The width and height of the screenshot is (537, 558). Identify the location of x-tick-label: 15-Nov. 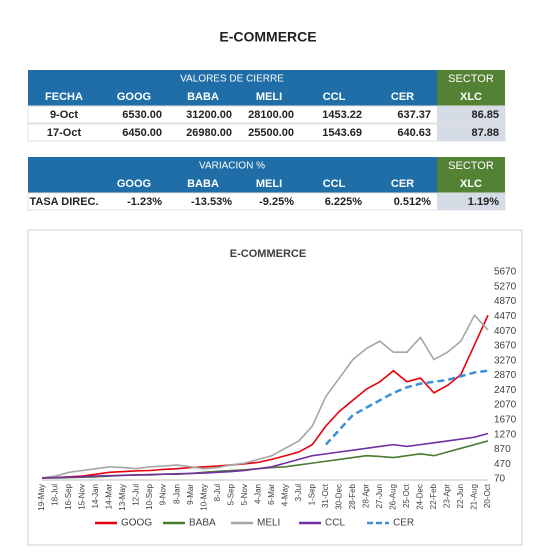
(82, 497).